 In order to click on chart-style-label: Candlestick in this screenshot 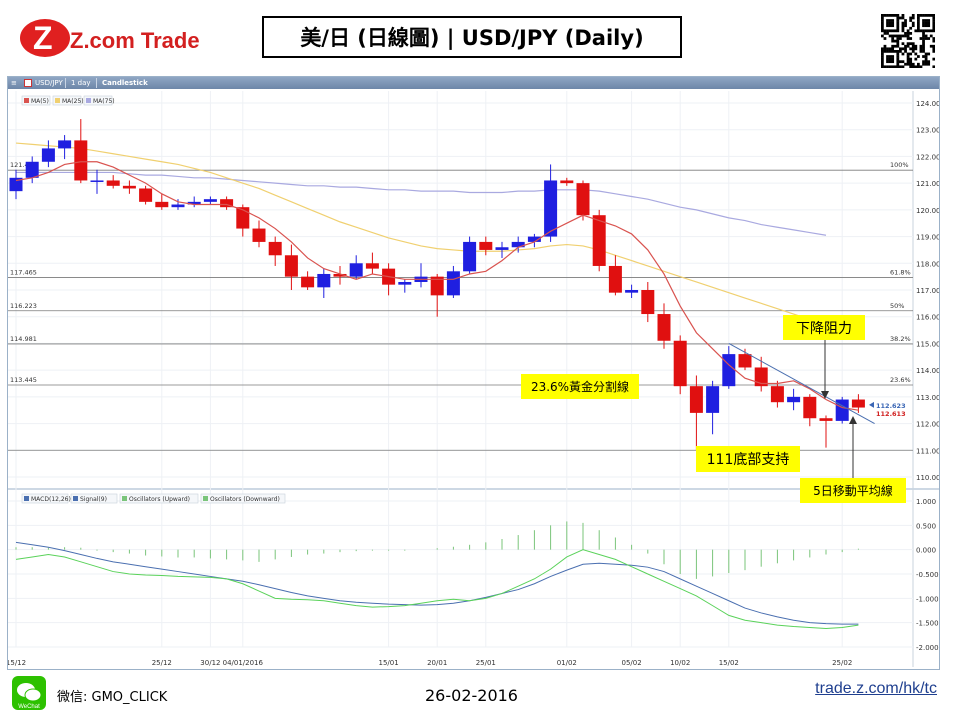, I will do `click(125, 83)`.